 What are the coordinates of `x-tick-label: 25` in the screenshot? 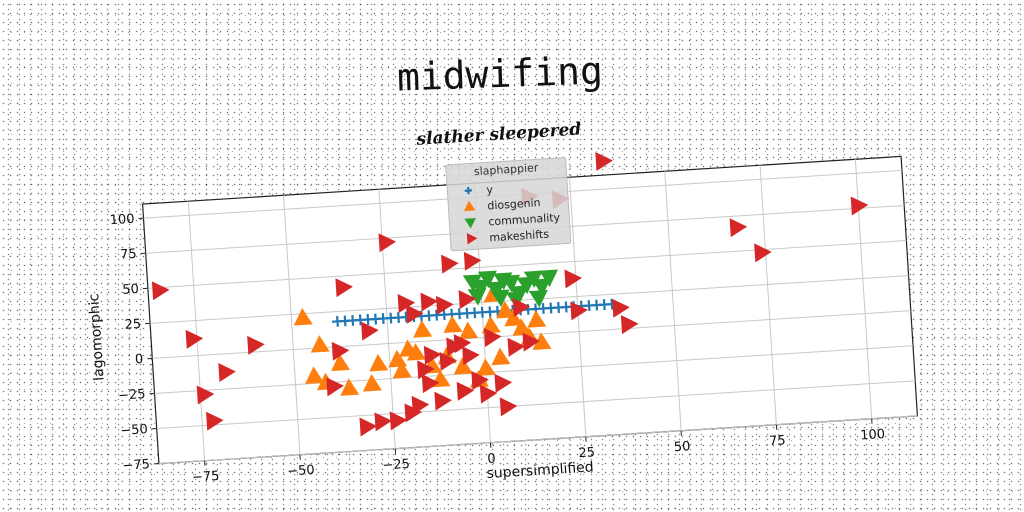 It's located at (586, 453).